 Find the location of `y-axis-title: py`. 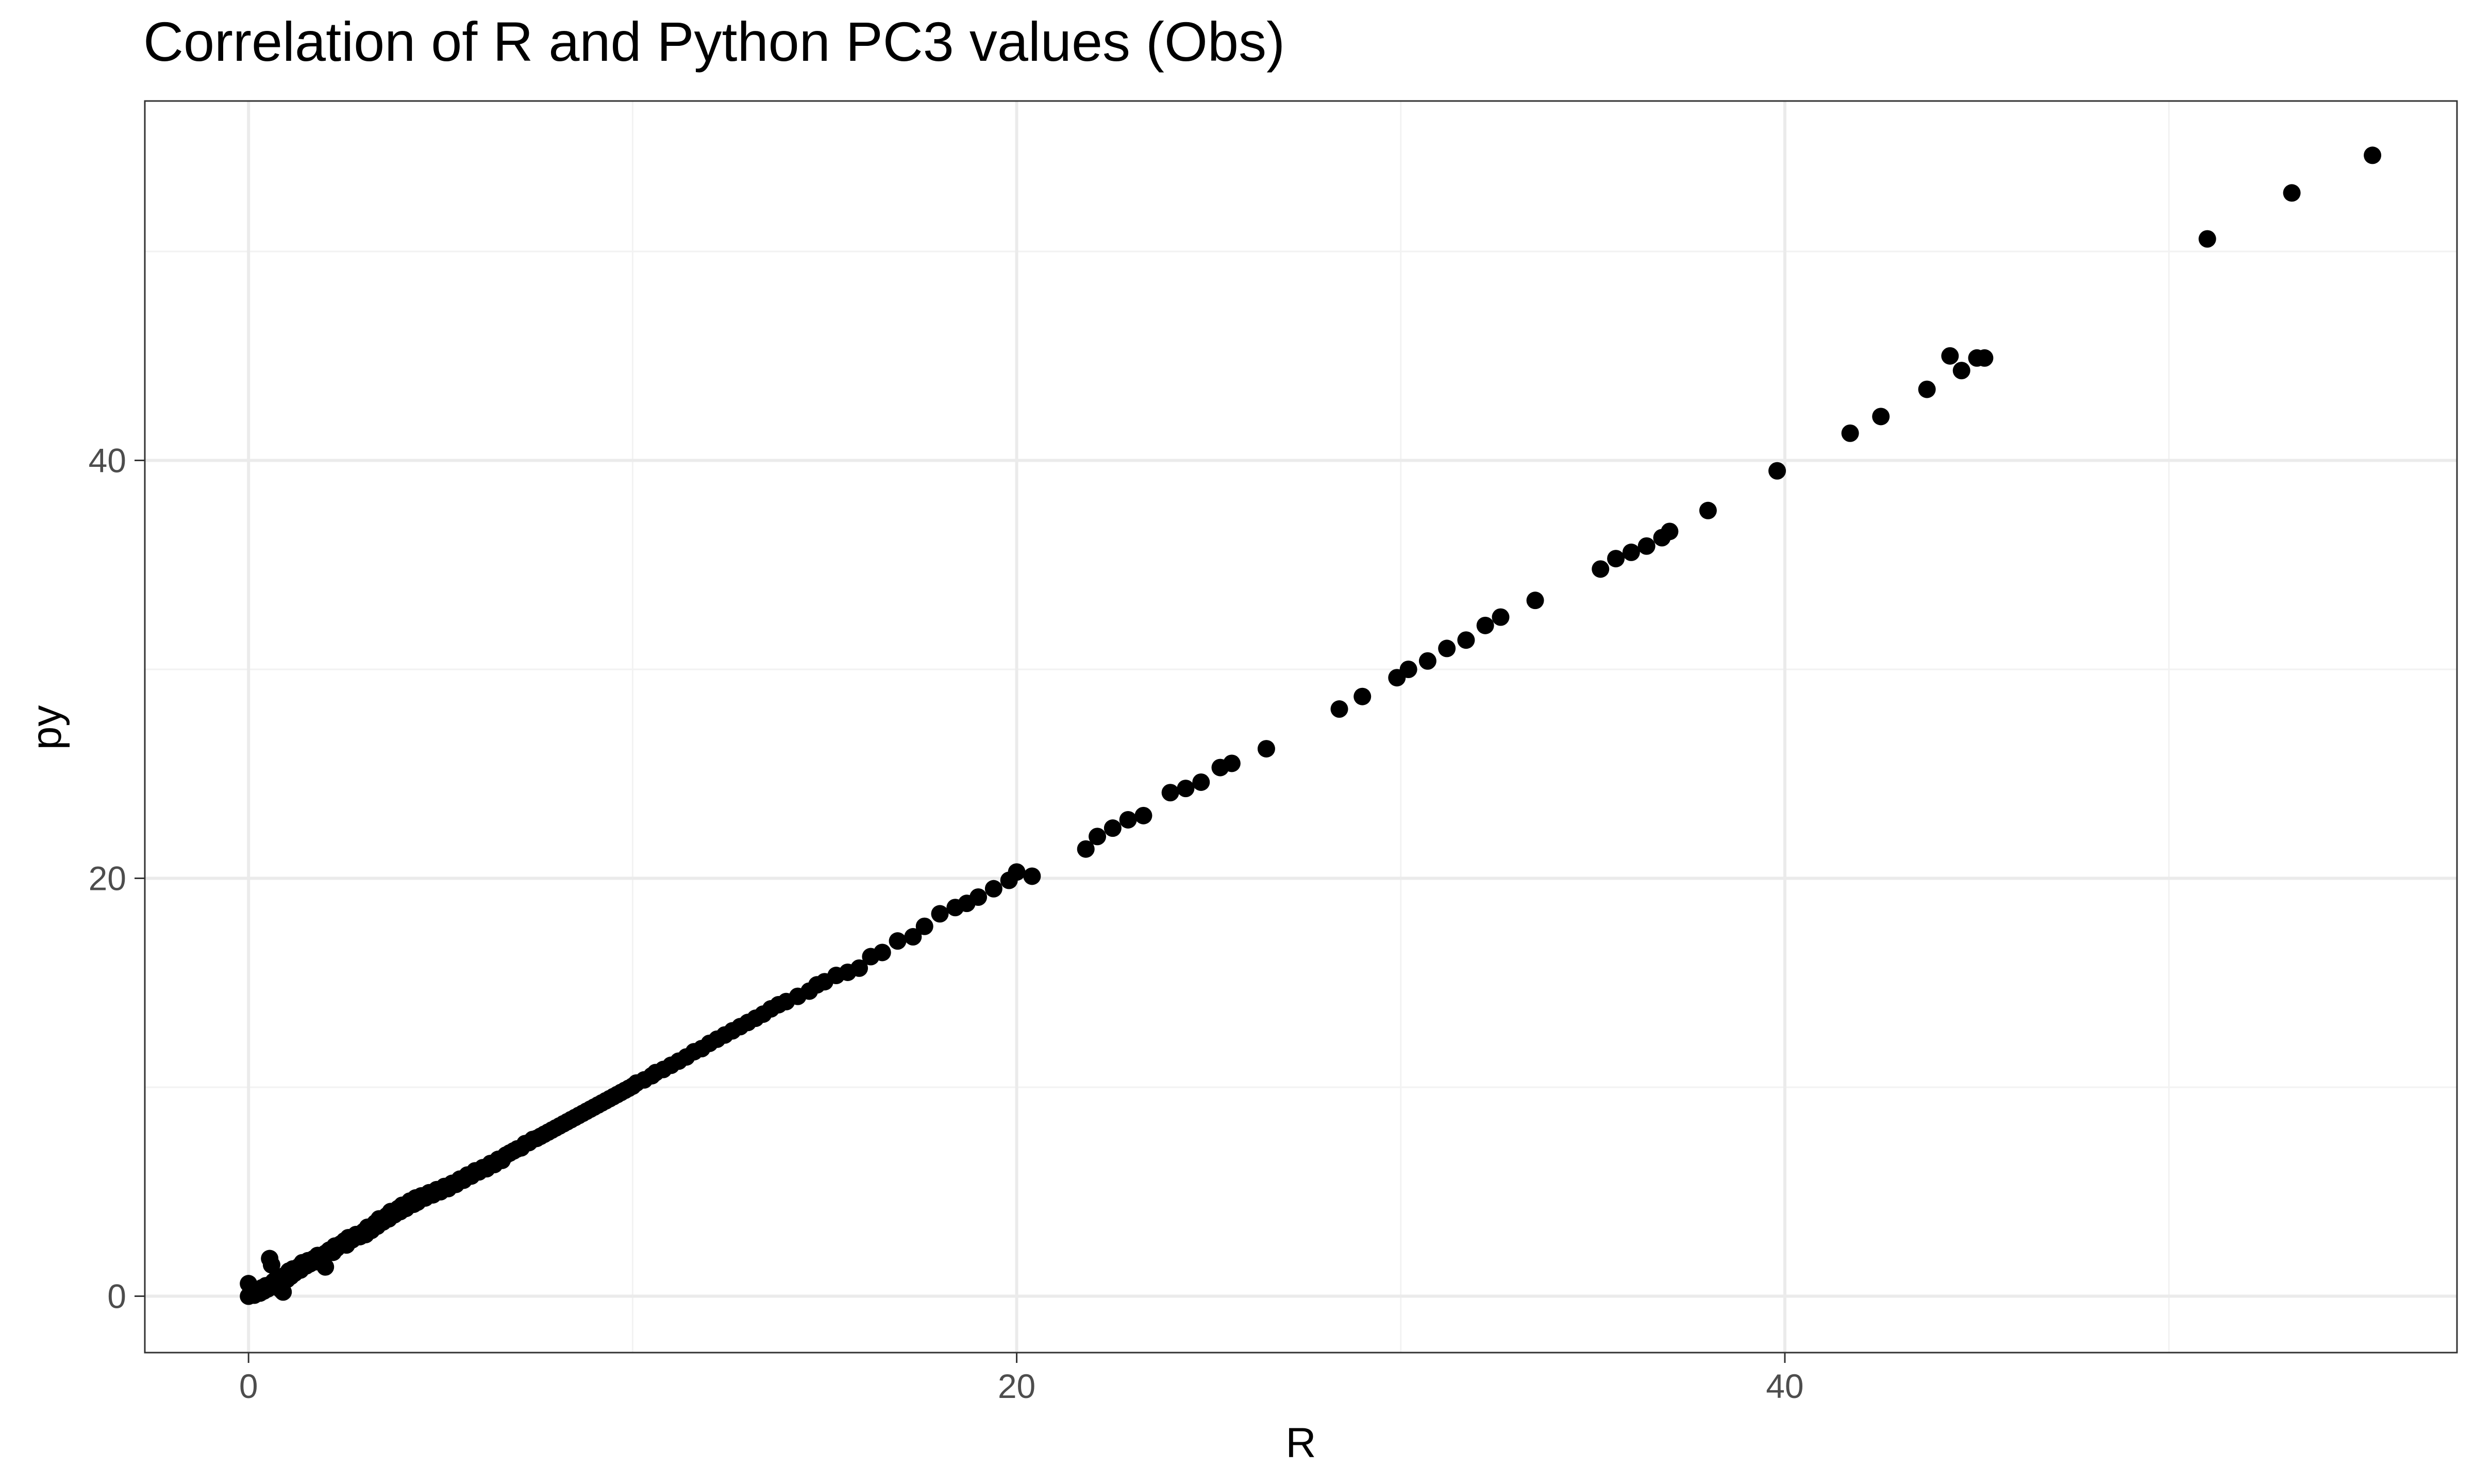

y-axis-title: py is located at coordinates (46, 727).